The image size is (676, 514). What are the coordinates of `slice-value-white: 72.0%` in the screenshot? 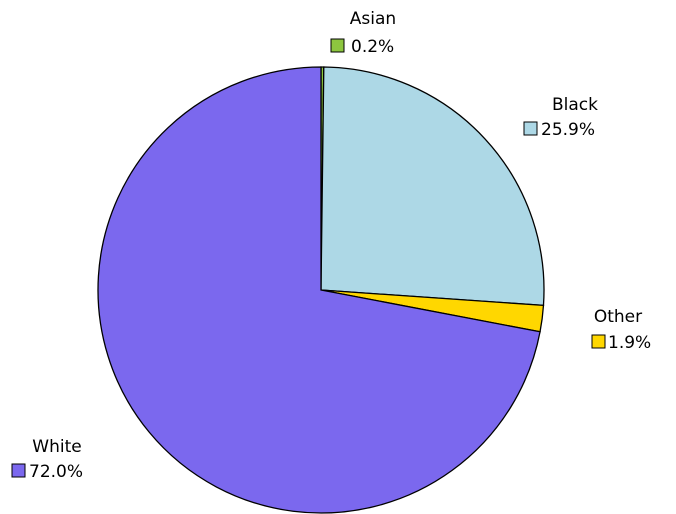 It's located at (56, 472).